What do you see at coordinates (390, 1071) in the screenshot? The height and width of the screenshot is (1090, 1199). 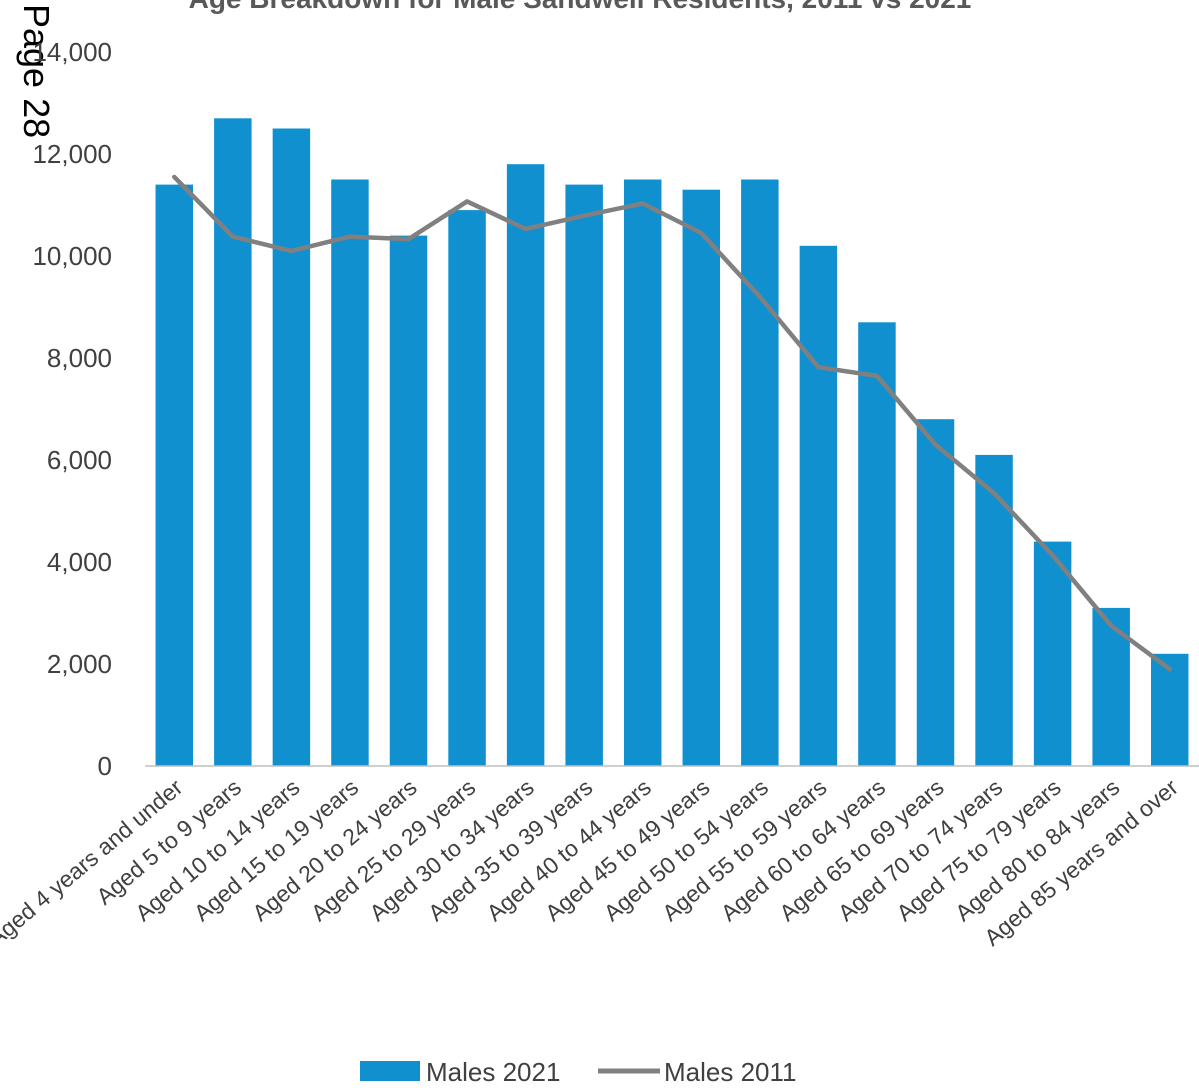 I see `legend-swatch-males-2021` at bounding box center [390, 1071].